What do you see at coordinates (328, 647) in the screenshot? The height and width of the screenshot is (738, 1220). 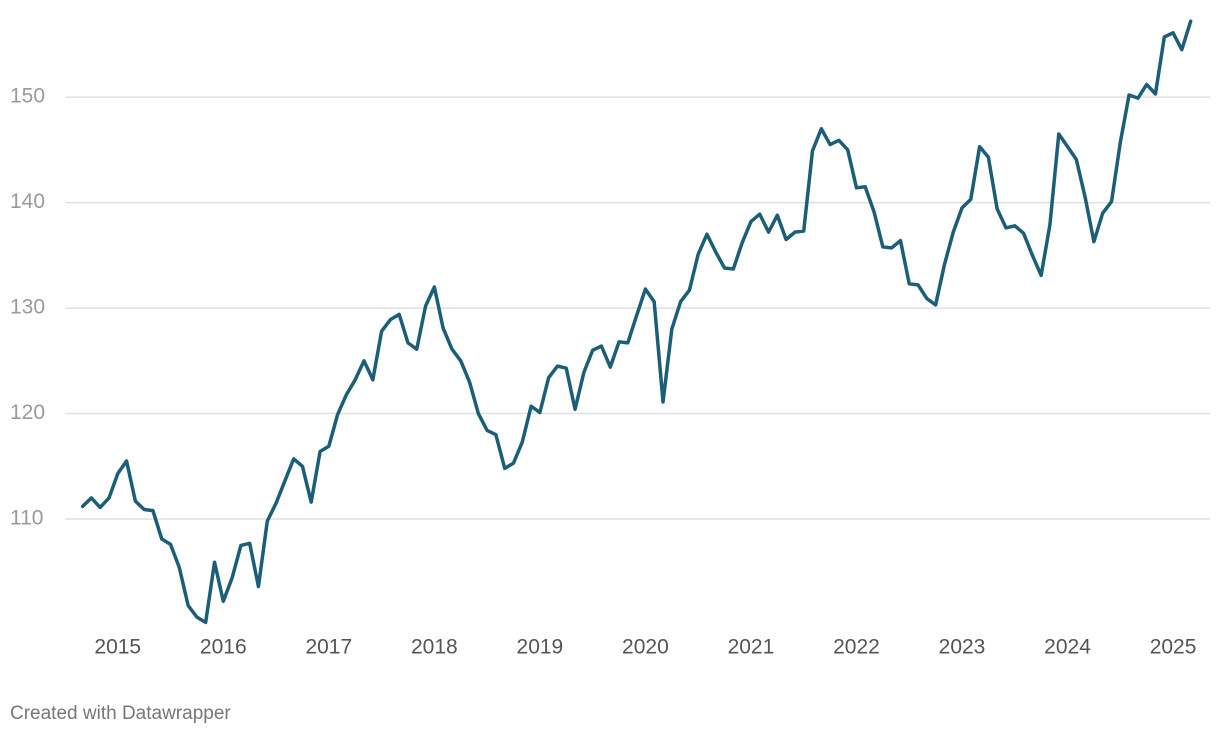 I see `x-tick-label: 2017` at bounding box center [328, 647].